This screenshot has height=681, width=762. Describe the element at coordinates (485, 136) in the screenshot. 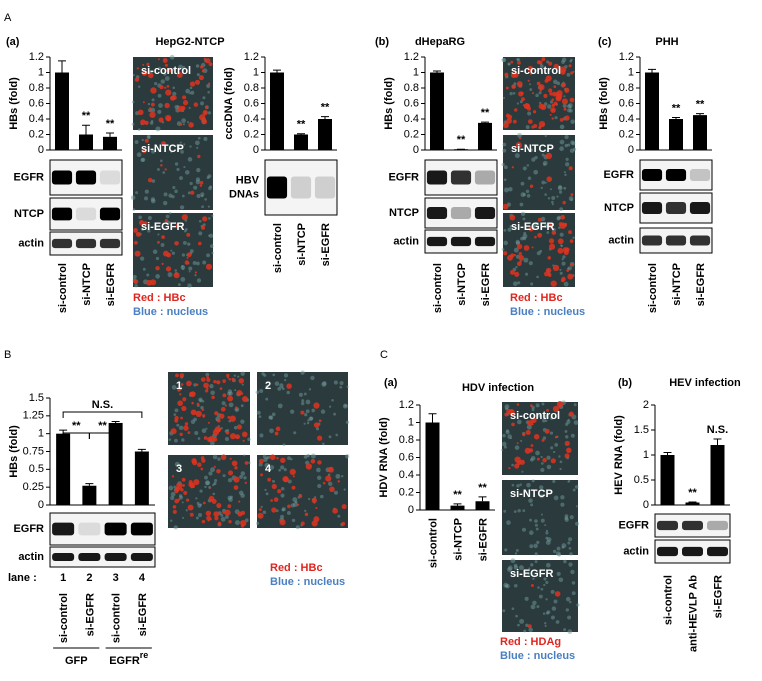

I see `bar` at that location.